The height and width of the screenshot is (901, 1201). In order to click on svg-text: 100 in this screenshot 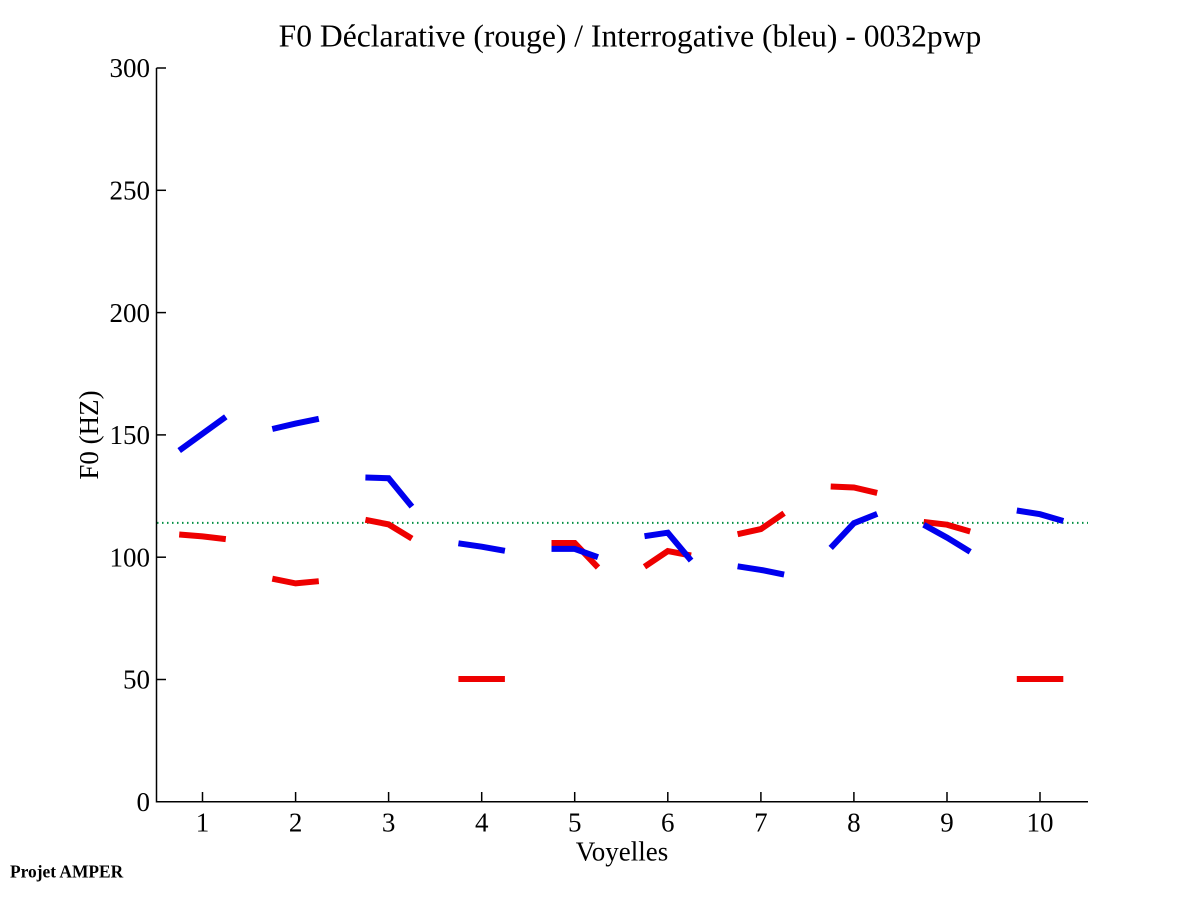, I will do `click(130, 557)`.